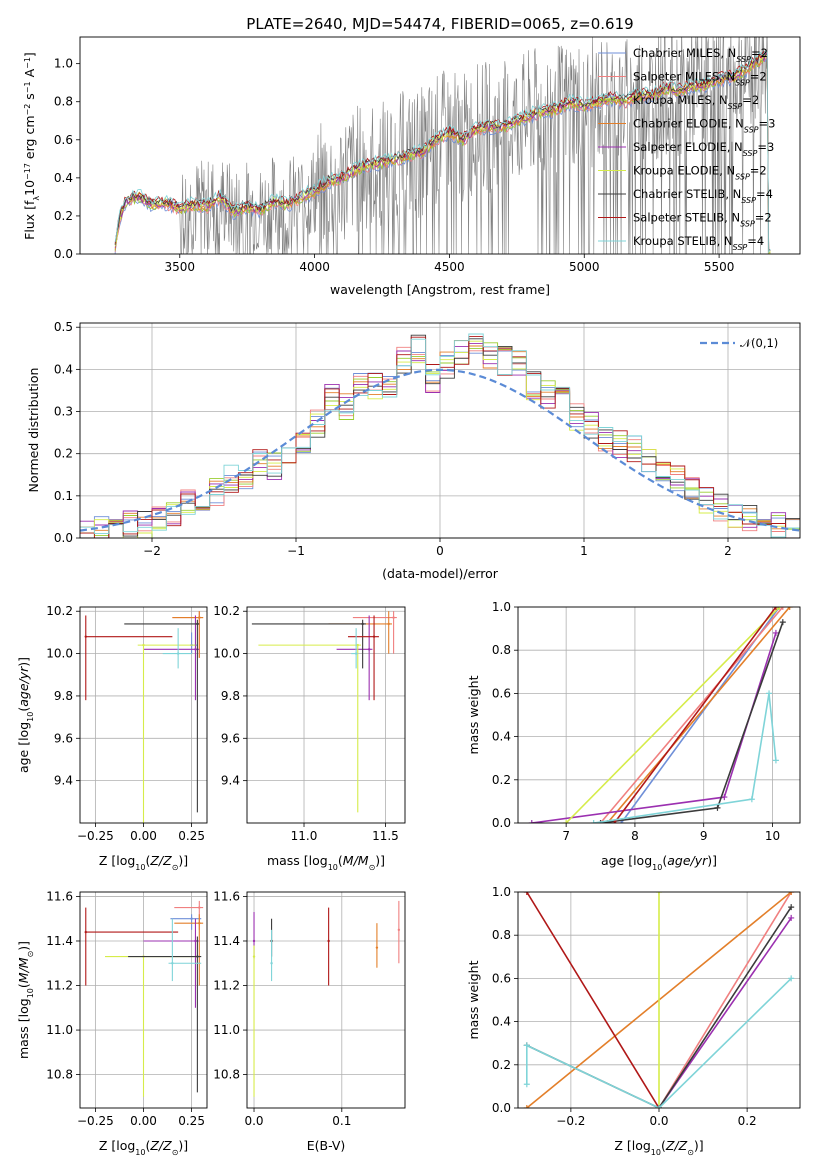  What do you see at coordinates (702, 220) in the screenshot?
I see `legend-label: Salpeter STELIB, NSSP=2` at bounding box center [702, 220].